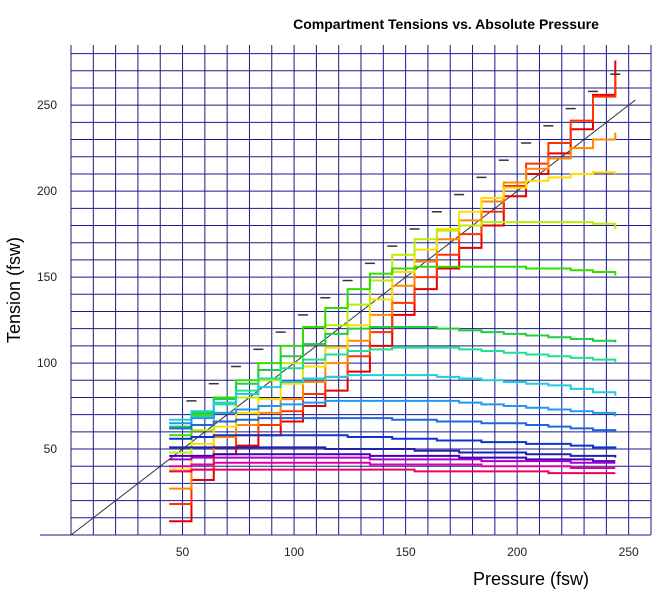  I want to click on x-tick-label: 100, so click(294, 552).